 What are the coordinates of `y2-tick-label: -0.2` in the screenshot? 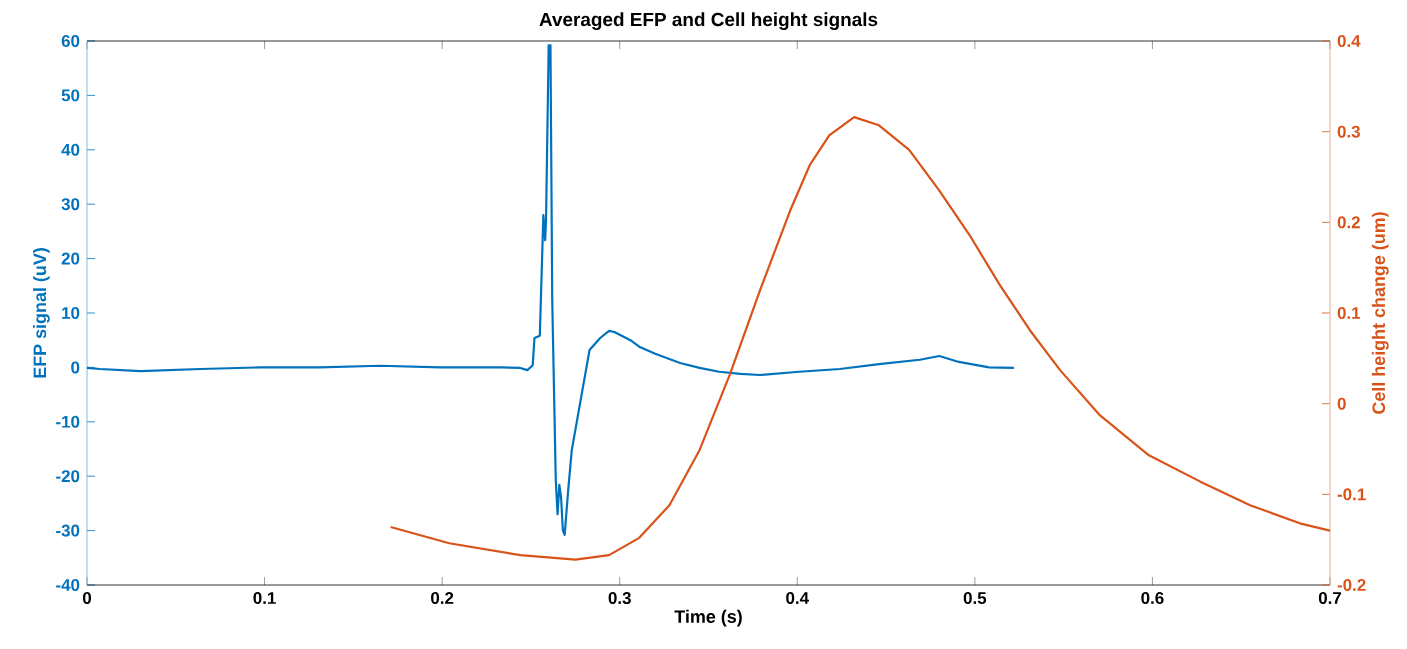 It's located at (1351, 585).